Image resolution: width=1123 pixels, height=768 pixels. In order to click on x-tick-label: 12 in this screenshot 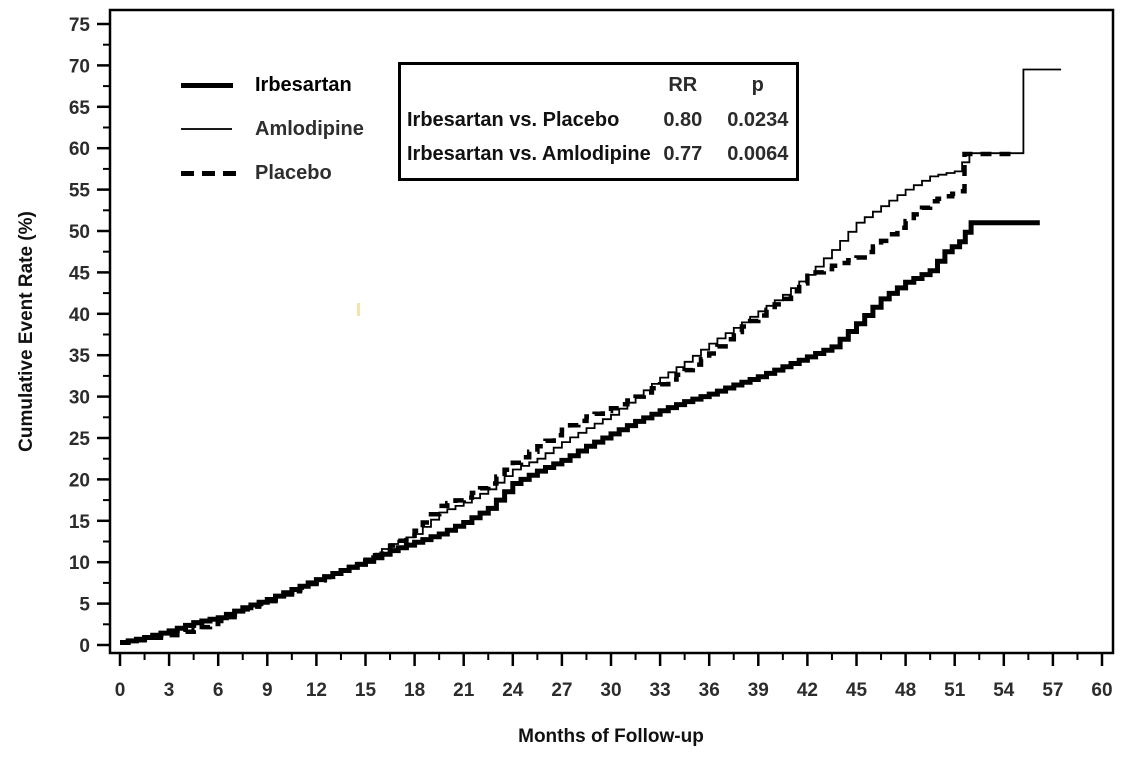, I will do `click(316, 690)`.